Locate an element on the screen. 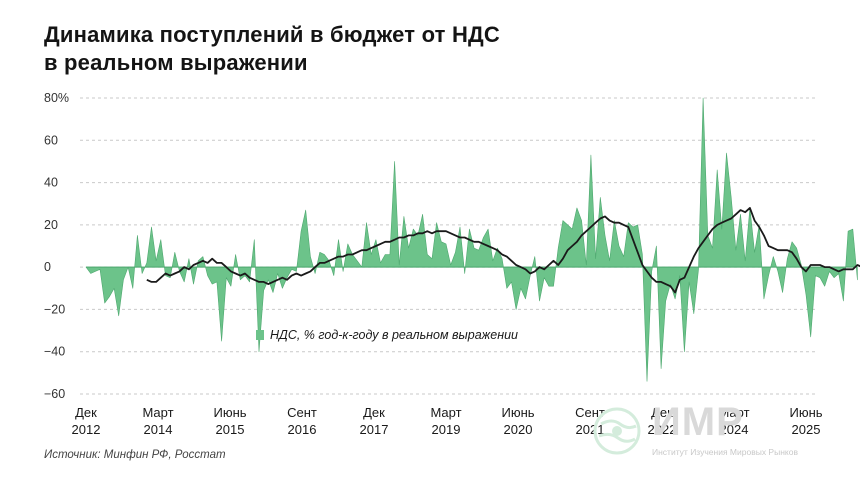  y-tick-label: 40 is located at coordinates (51, 183).